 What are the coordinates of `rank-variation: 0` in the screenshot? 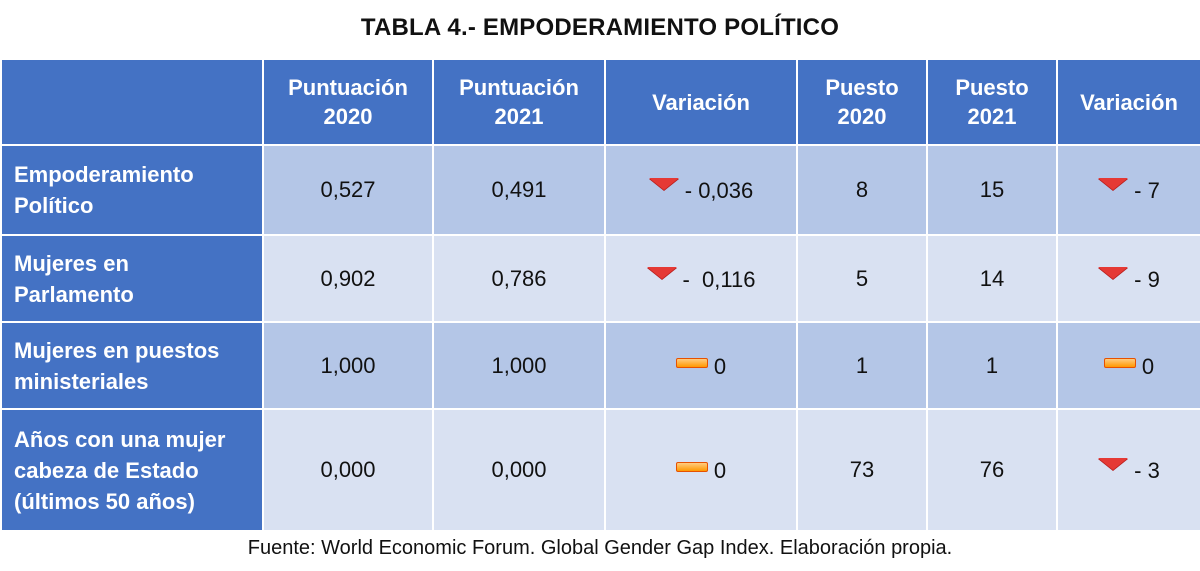 It's located at (1128, 365).